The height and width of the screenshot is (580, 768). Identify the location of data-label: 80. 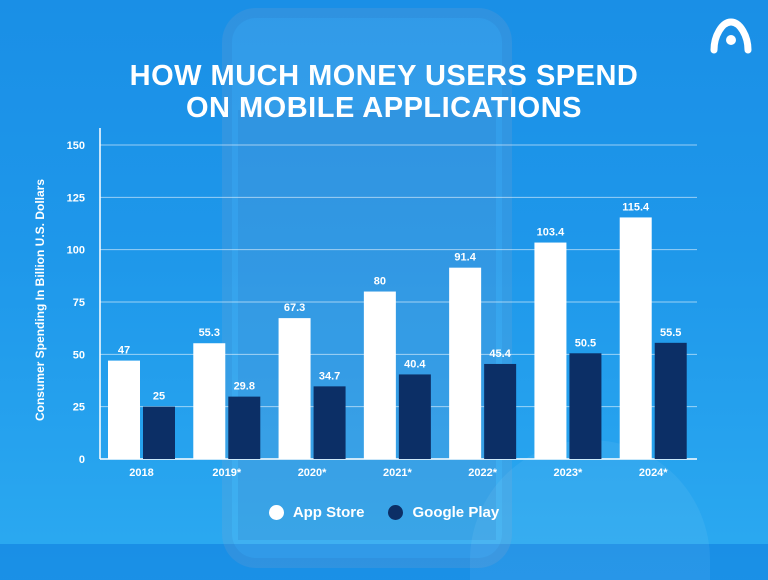
(380, 282).